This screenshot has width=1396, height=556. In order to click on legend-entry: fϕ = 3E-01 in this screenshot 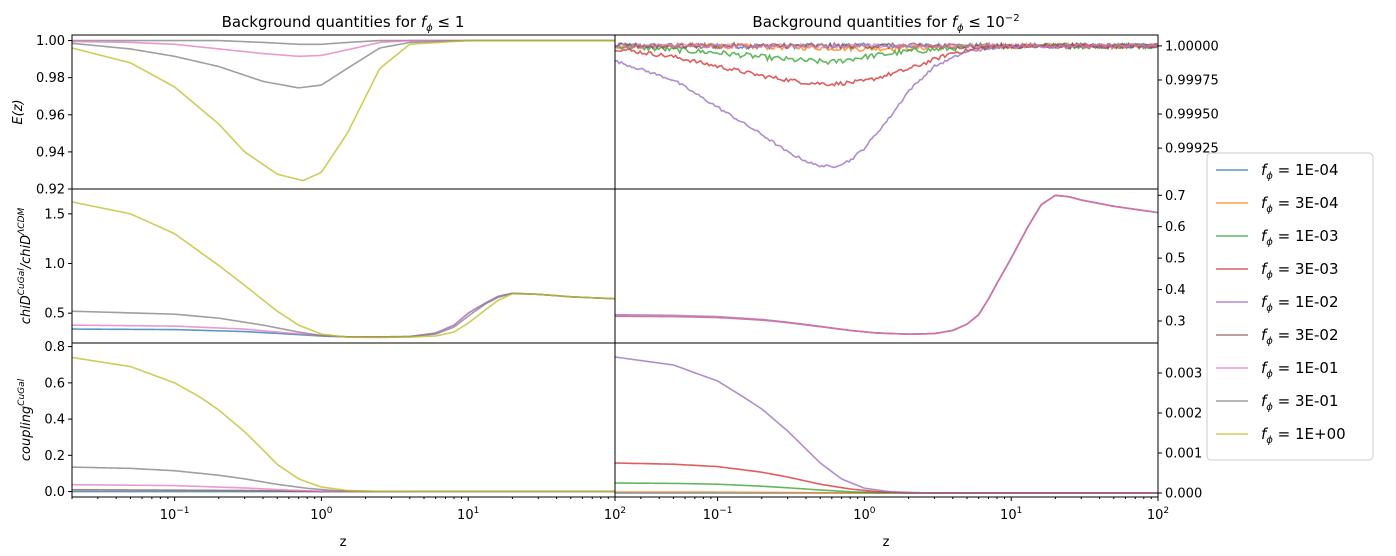, I will do `click(1277, 402)`.